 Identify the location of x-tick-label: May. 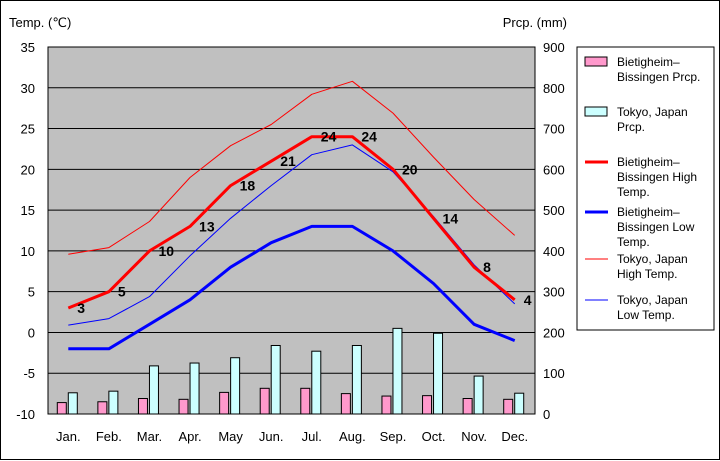
(230, 436).